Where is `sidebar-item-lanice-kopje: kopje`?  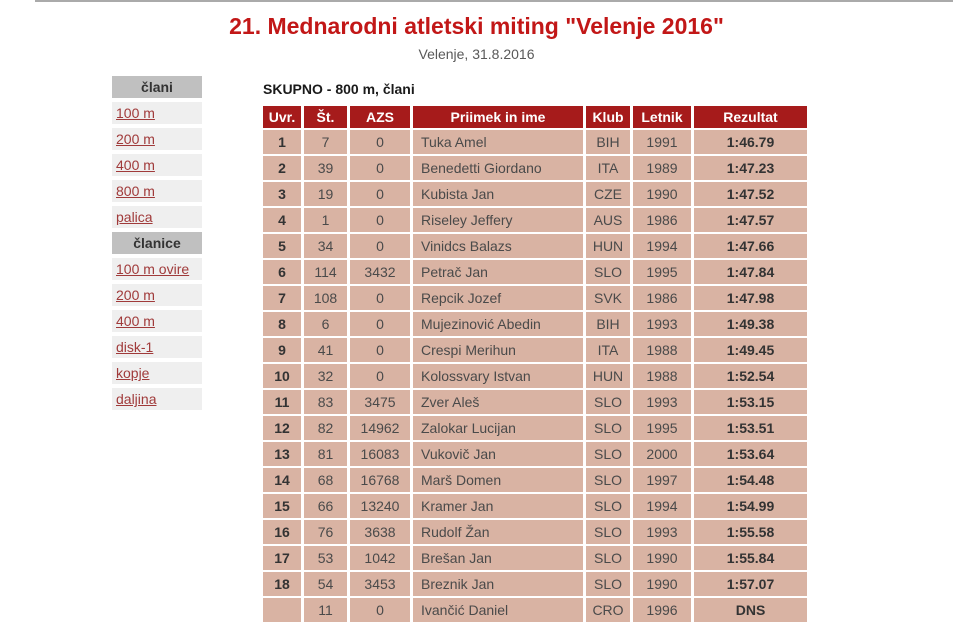 sidebar-item-lanice-kopje: kopje is located at coordinates (157, 373).